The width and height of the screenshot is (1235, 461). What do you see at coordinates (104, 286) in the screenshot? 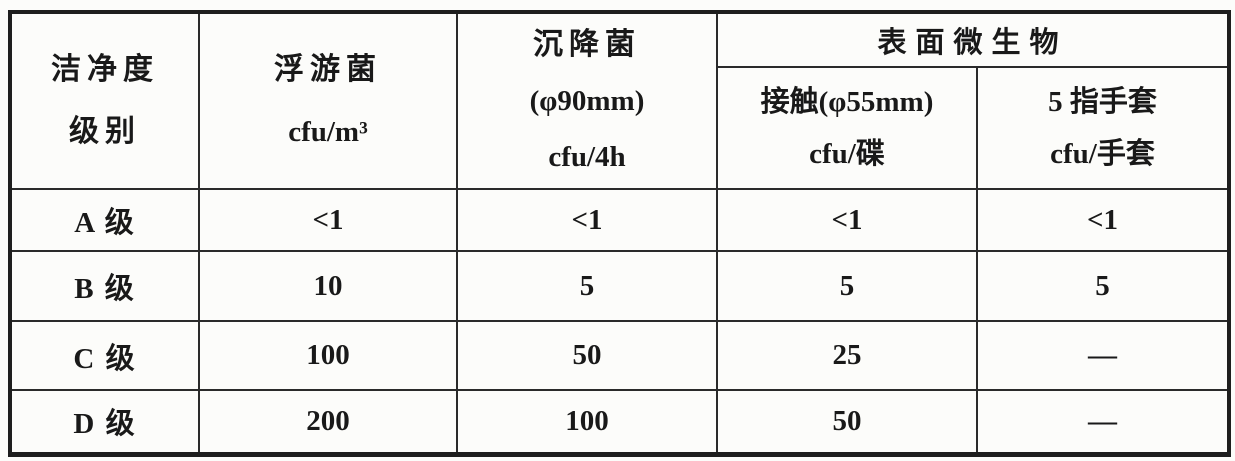
I see `row-label-grade-b: B 级` at bounding box center [104, 286].